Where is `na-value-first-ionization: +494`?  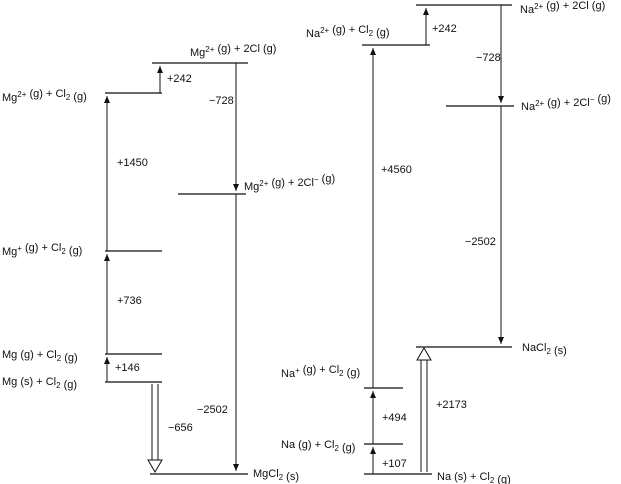
na-value-first-ionization: +494 is located at coordinates (394, 418).